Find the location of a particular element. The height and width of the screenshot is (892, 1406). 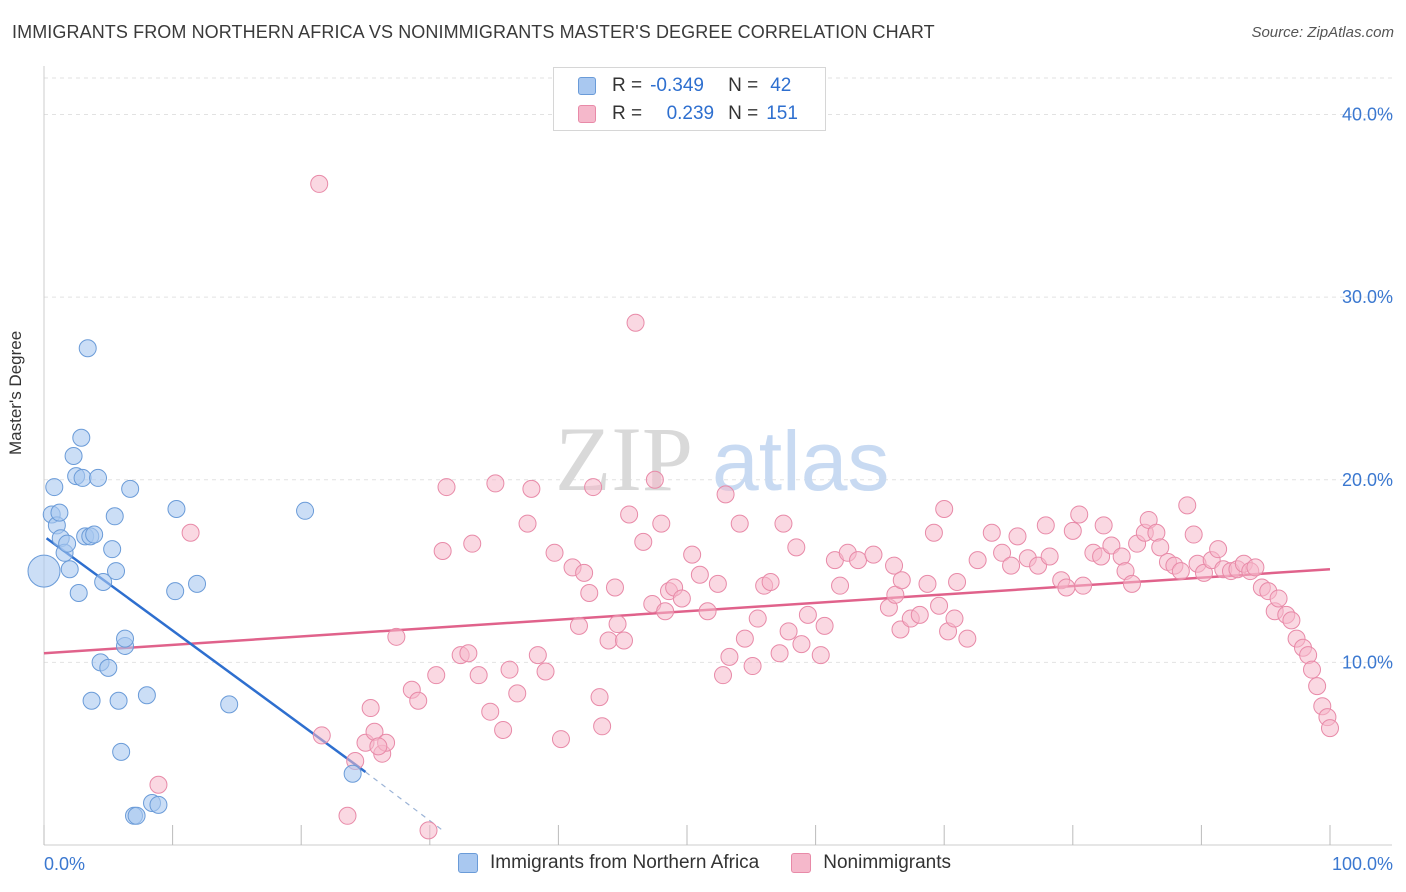

series-legend-label: Immigrants from Northern Africa is located at coordinates (625, 862).